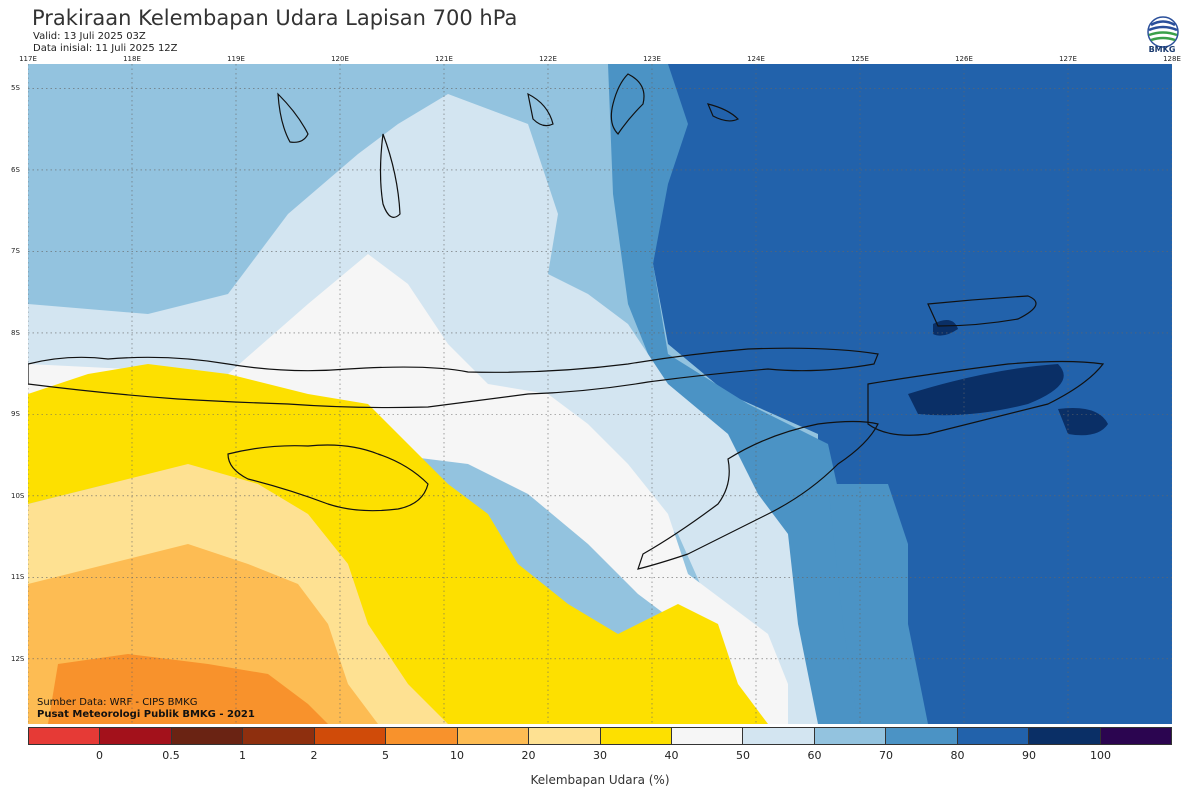 This screenshot has width=1200, height=800. What do you see at coordinates (99, 755) in the screenshot?
I see `colorbar-tick: 0` at bounding box center [99, 755].